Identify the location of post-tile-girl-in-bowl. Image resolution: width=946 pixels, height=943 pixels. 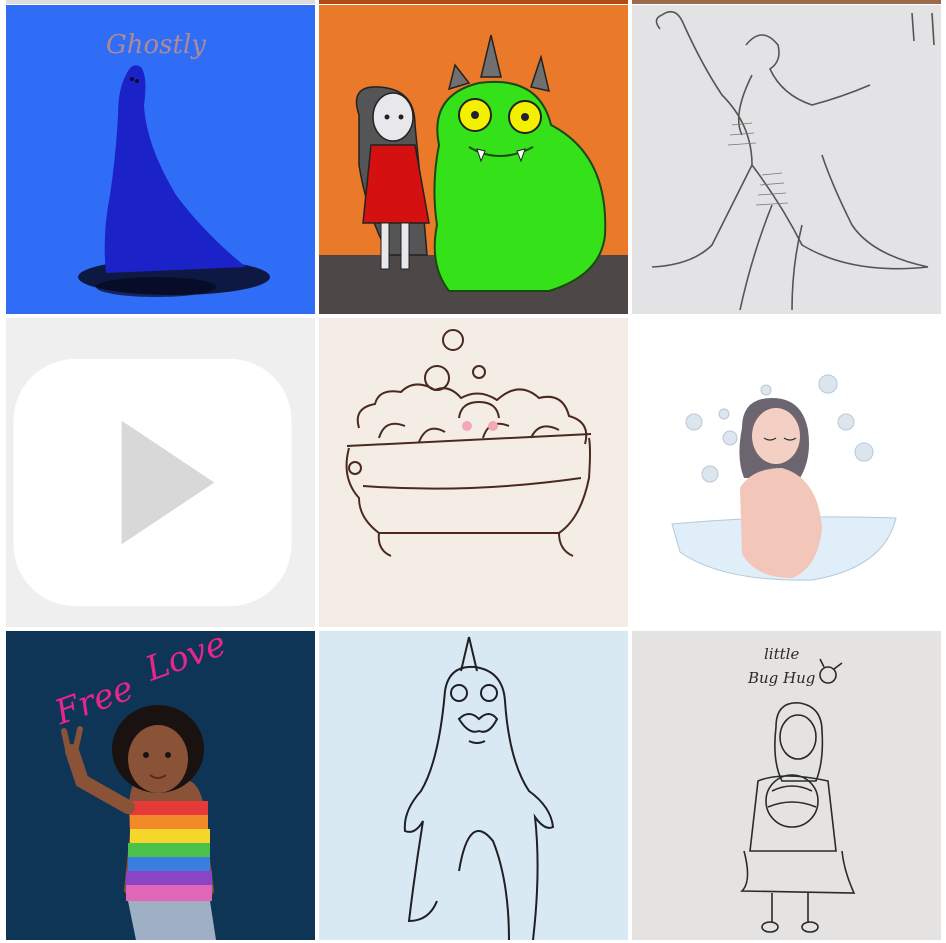
(786, 472).